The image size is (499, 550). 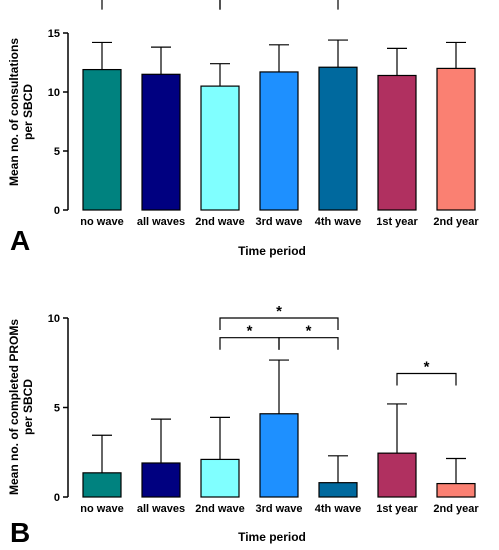 I want to click on y-axis-label-line: Mean no. of completed PROMs, so click(x=14, y=407).